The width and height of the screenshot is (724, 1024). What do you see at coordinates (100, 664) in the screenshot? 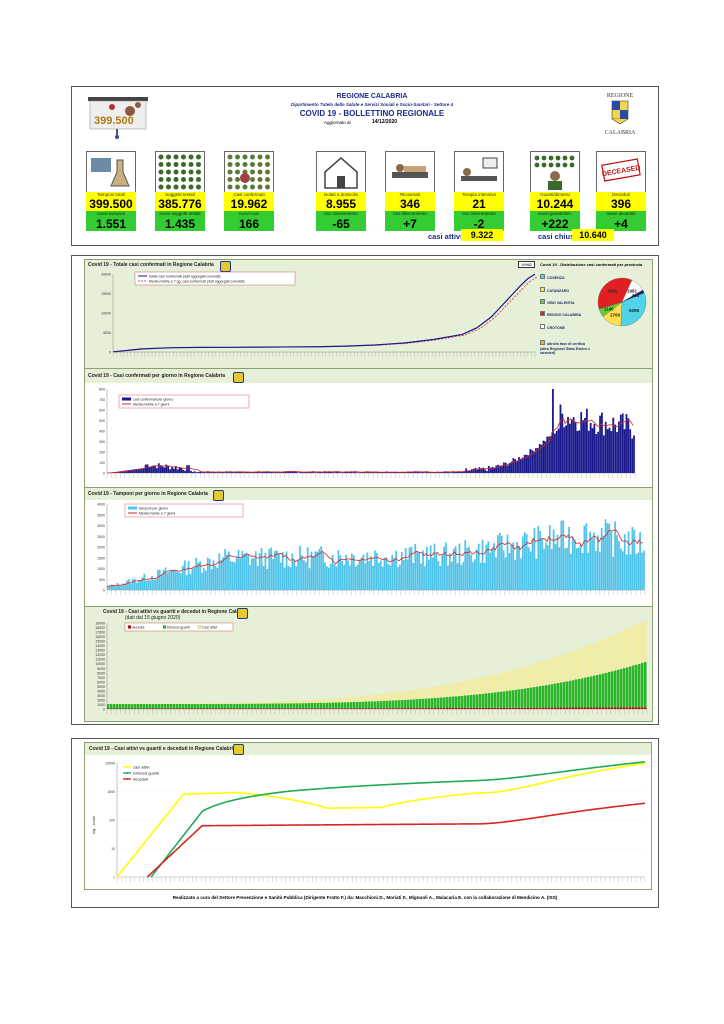
I see `c4-tick-label: 10000` at bounding box center [100, 664].